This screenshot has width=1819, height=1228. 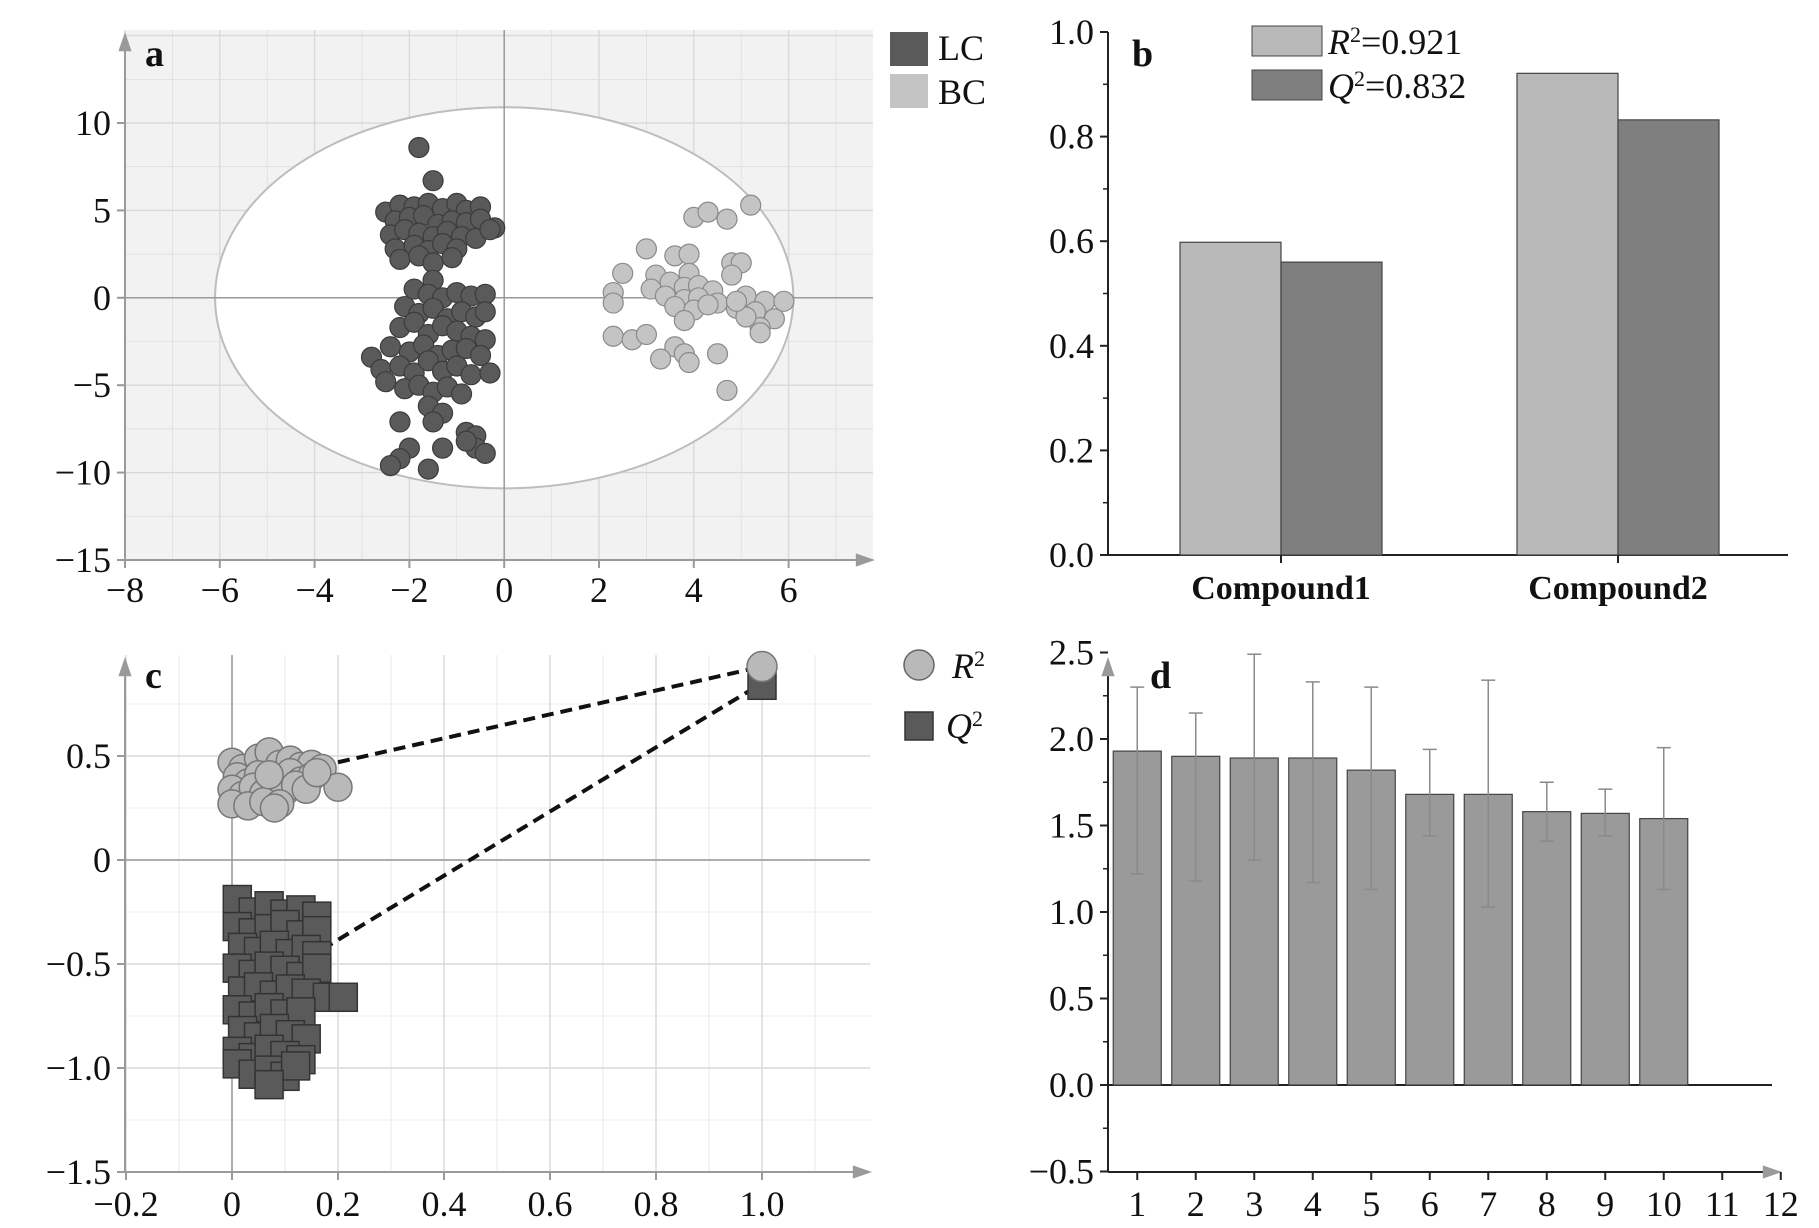 I want to click on legend-c-r2-text: R2, so click(x=968, y=666).